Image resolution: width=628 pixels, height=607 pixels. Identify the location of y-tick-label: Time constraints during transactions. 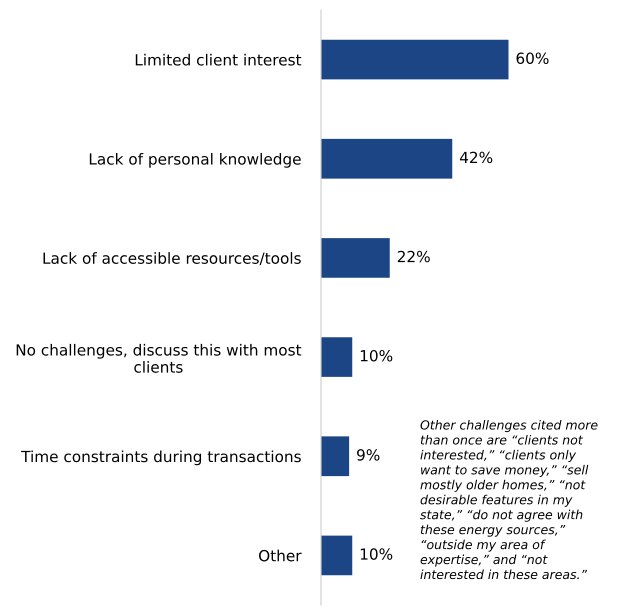
(161, 458).